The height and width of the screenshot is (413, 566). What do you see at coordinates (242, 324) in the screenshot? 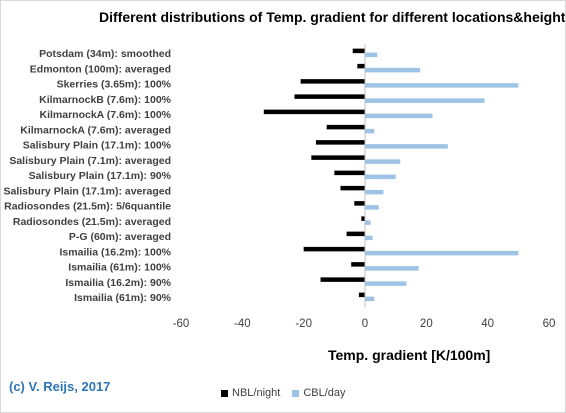
I see `x-tick-label: -40` at bounding box center [242, 324].